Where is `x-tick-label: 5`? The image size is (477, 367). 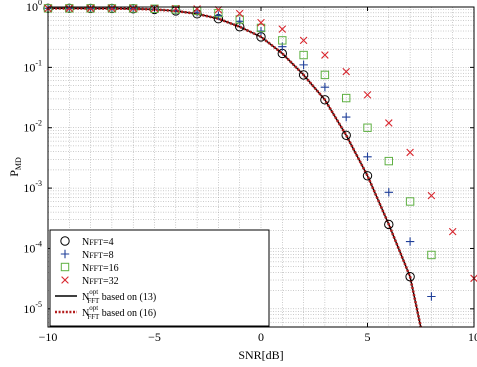 x-tick-label: 5 is located at coordinates (368, 337).